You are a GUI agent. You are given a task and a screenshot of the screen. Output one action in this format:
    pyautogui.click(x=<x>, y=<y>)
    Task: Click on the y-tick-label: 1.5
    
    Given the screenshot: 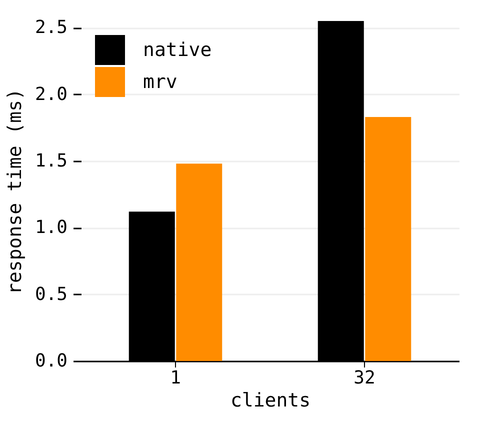 What is the action you would take?
    pyautogui.click(x=51, y=161)
    